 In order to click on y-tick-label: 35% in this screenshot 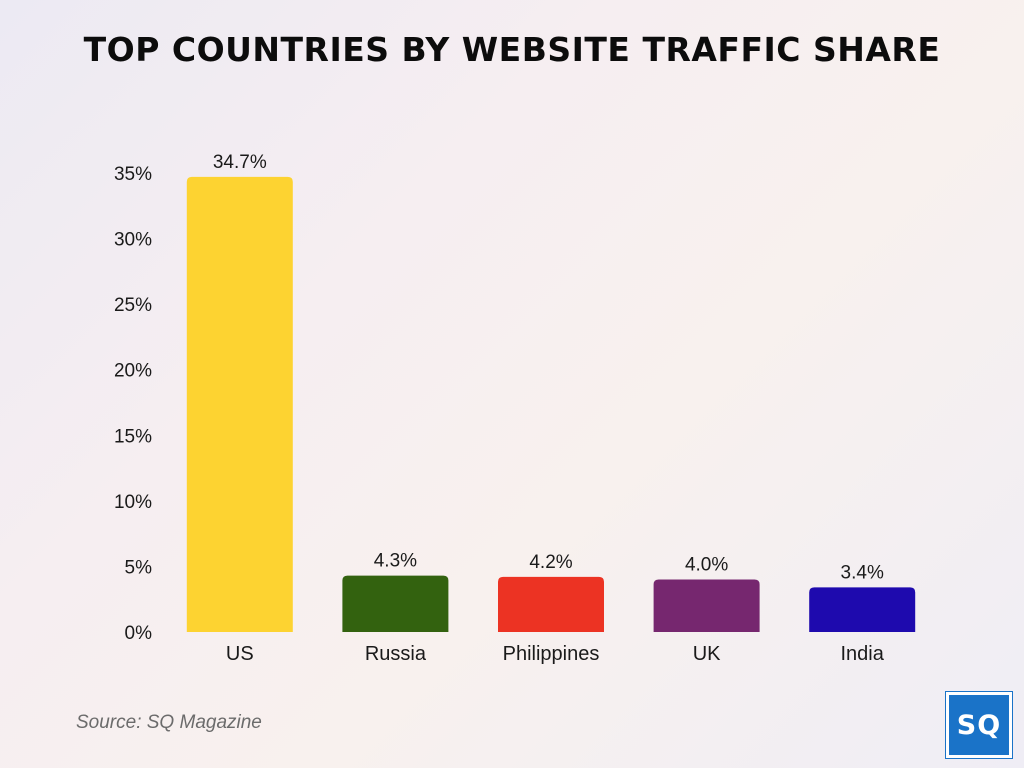, I will do `click(133, 174)`.